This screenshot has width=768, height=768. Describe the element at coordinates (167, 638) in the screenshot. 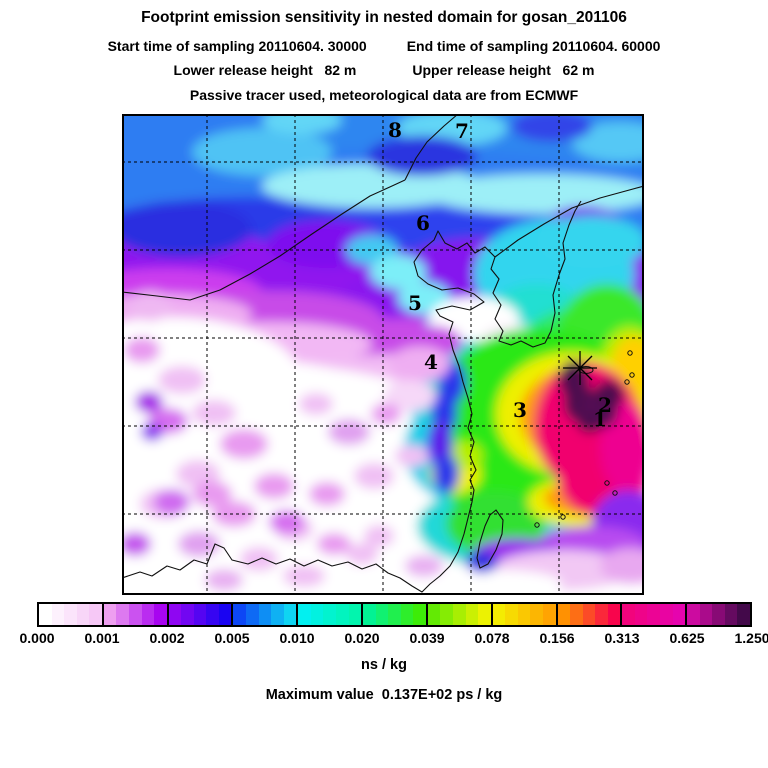

I see `colorbar-tick-label: 0.002` at that location.